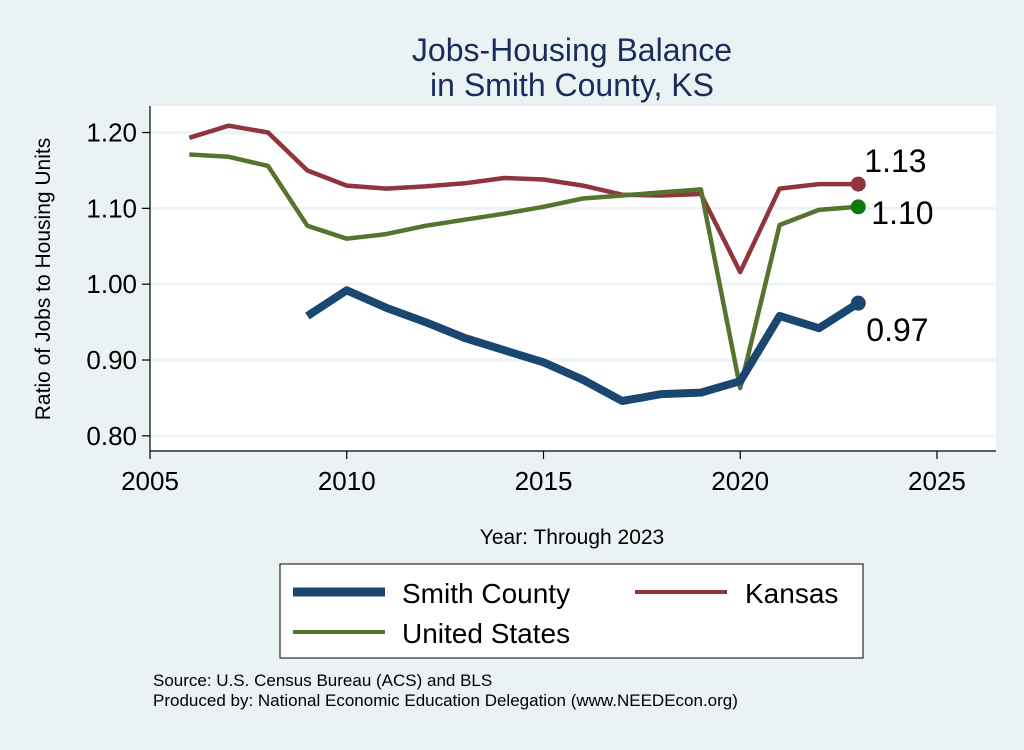  What do you see at coordinates (111, 360) in the screenshot?
I see `y-tick-label: 0.90` at bounding box center [111, 360].